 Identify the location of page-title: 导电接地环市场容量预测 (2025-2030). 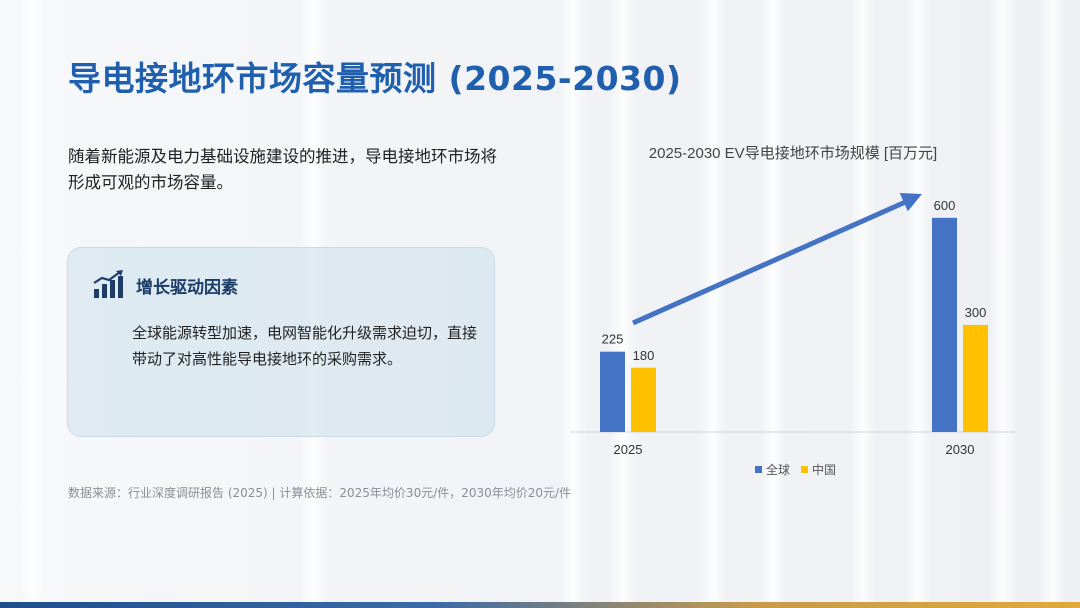
(375, 78).